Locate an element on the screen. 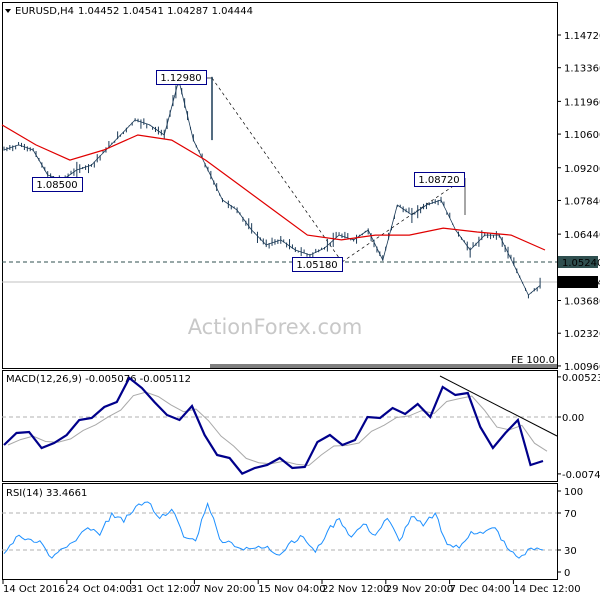  svg-text: 1.12980 is located at coordinates (180, 78).